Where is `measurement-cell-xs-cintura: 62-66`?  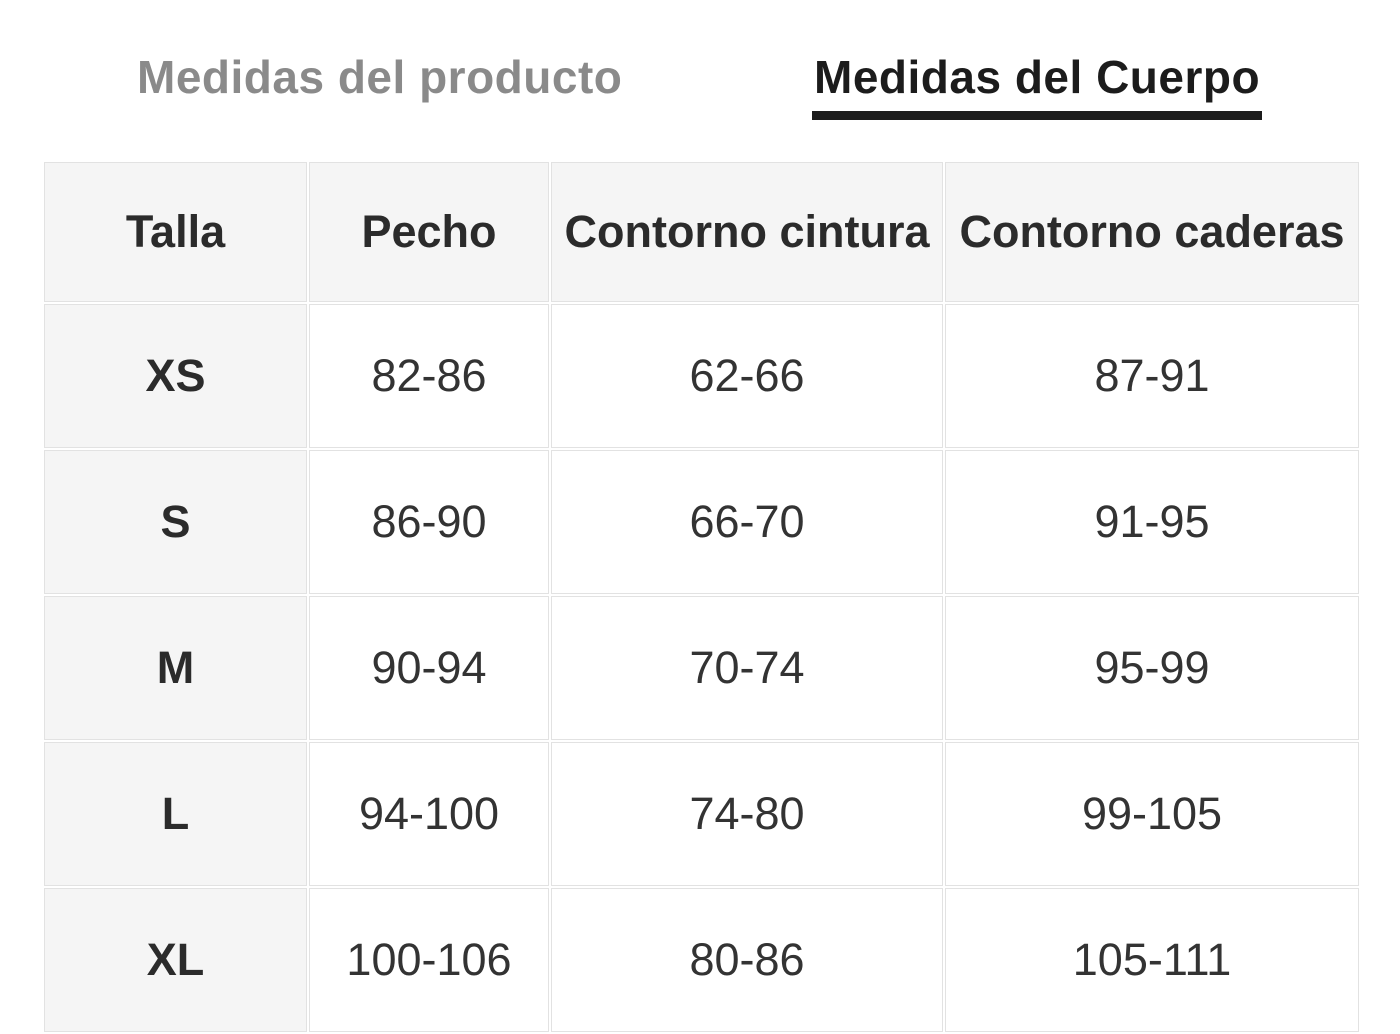 measurement-cell-xs-cintura: 62-66 is located at coordinates (747, 376).